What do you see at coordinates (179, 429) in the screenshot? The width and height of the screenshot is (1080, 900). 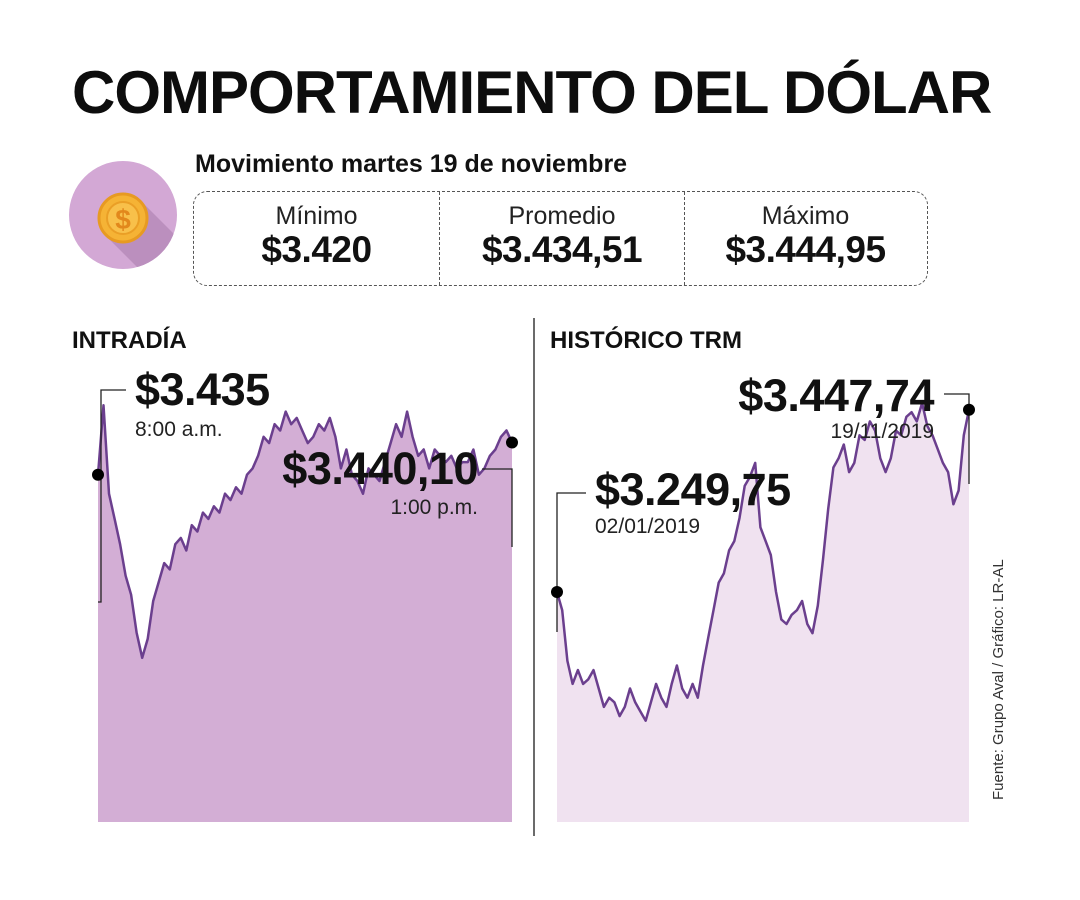 I see `intraday-start-label: 8:00 a.m.` at bounding box center [179, 429].